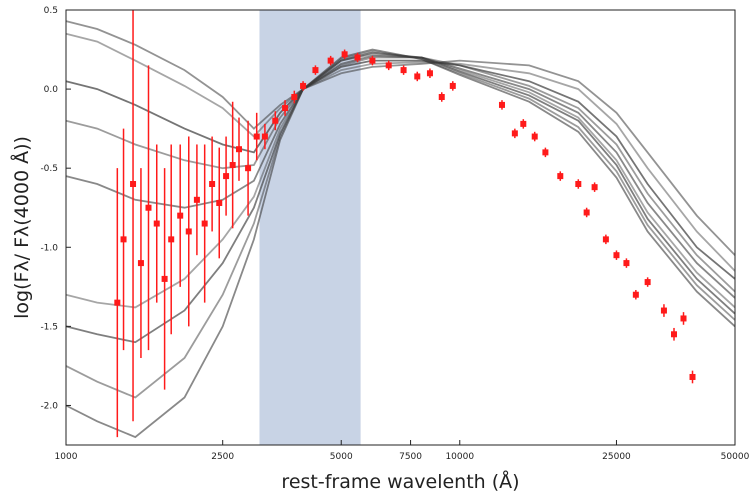 The height and width of the screenshot is (499, 755). Describe the element at coordinates (66, 457) in the screenshot. I see `x-tick-label: 1000` at that location.